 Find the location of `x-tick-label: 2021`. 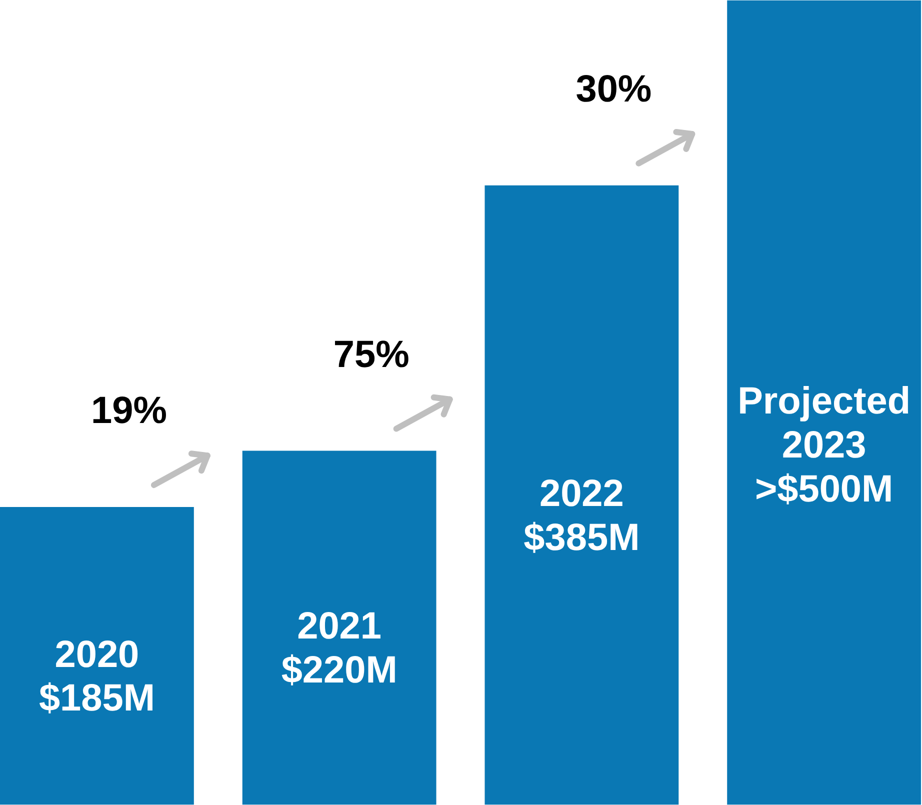

x-tick-label: 2021 is located at coordinates (339, 627).